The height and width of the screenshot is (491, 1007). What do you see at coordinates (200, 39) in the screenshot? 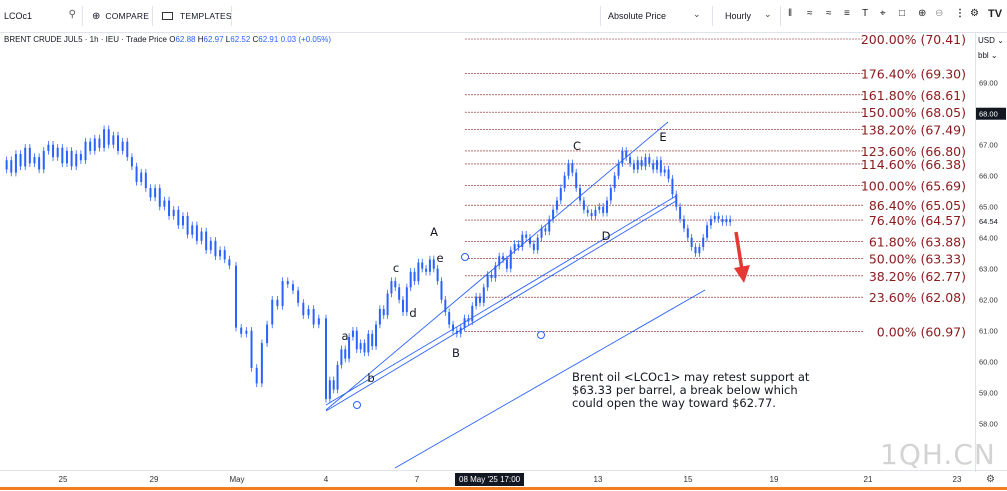
I see `high-label: H` at bounding box center [200, 39].